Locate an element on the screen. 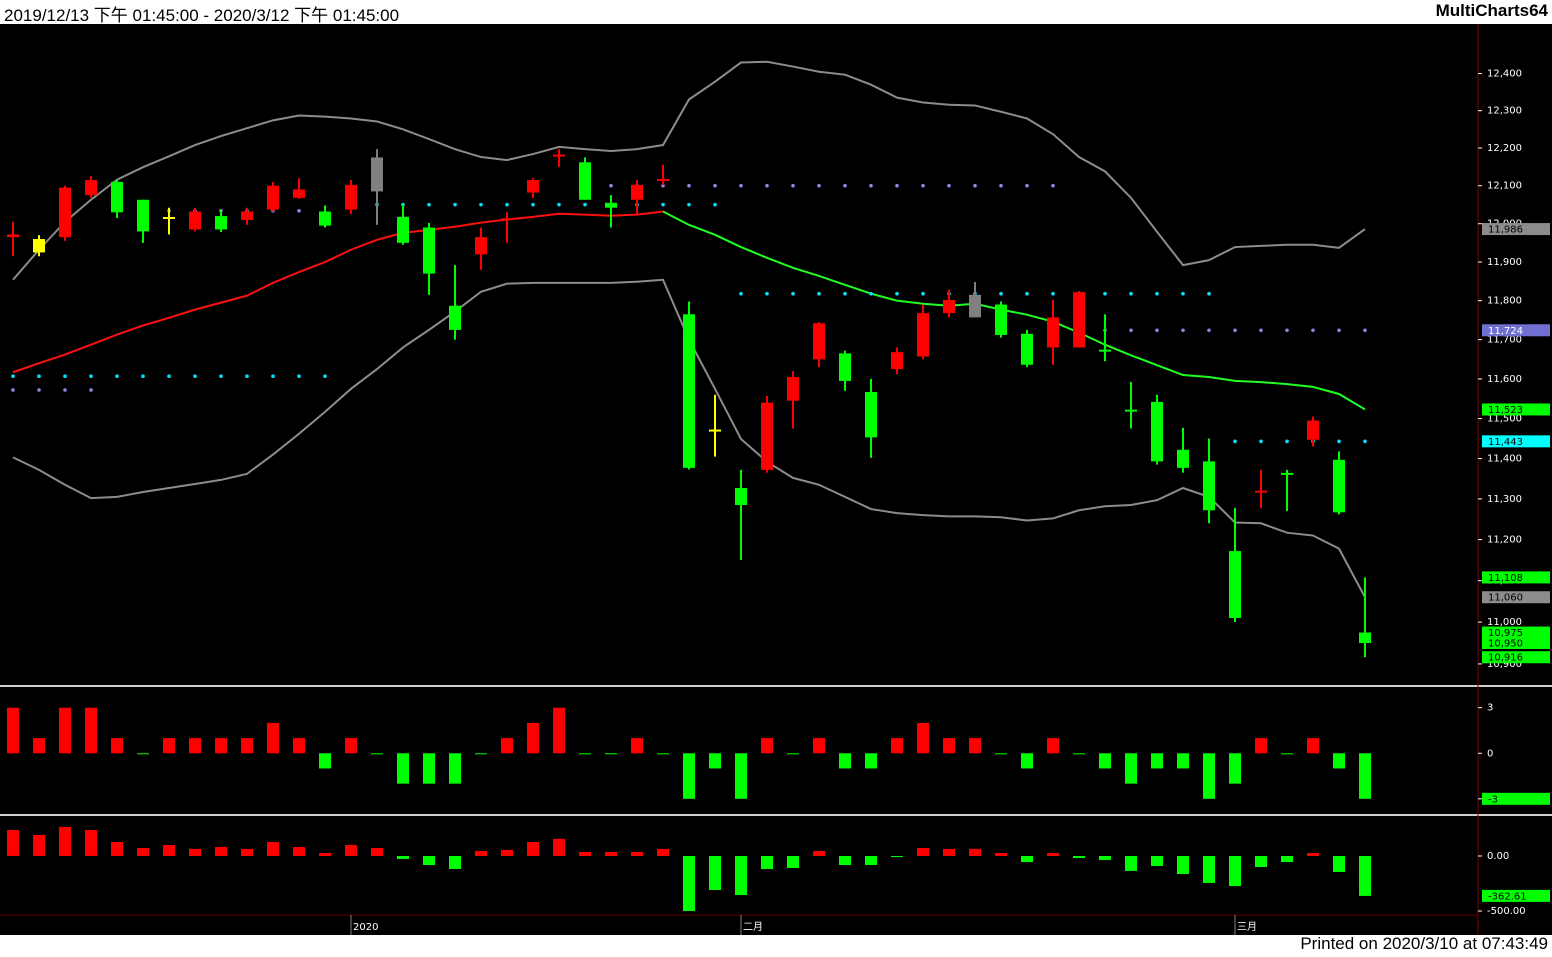  price-tag-label: 11,523 is located at coordinates (1505, 410).